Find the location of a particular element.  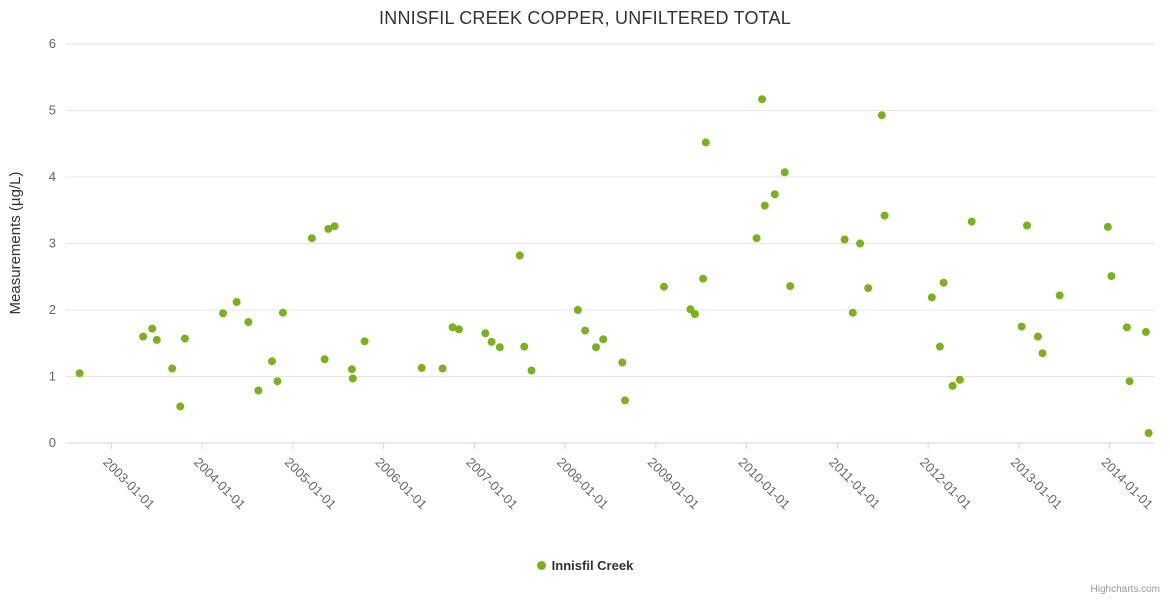

x-axis-tick-label: 2008-01-01 is located at coordinates (583, 484).